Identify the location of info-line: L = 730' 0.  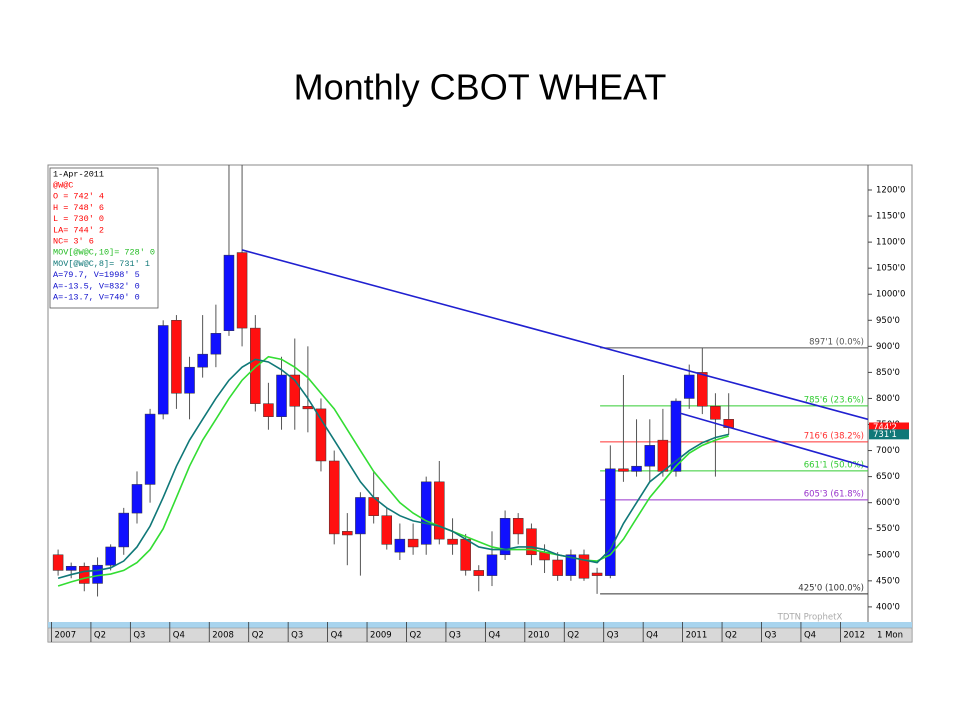
(78, 219).